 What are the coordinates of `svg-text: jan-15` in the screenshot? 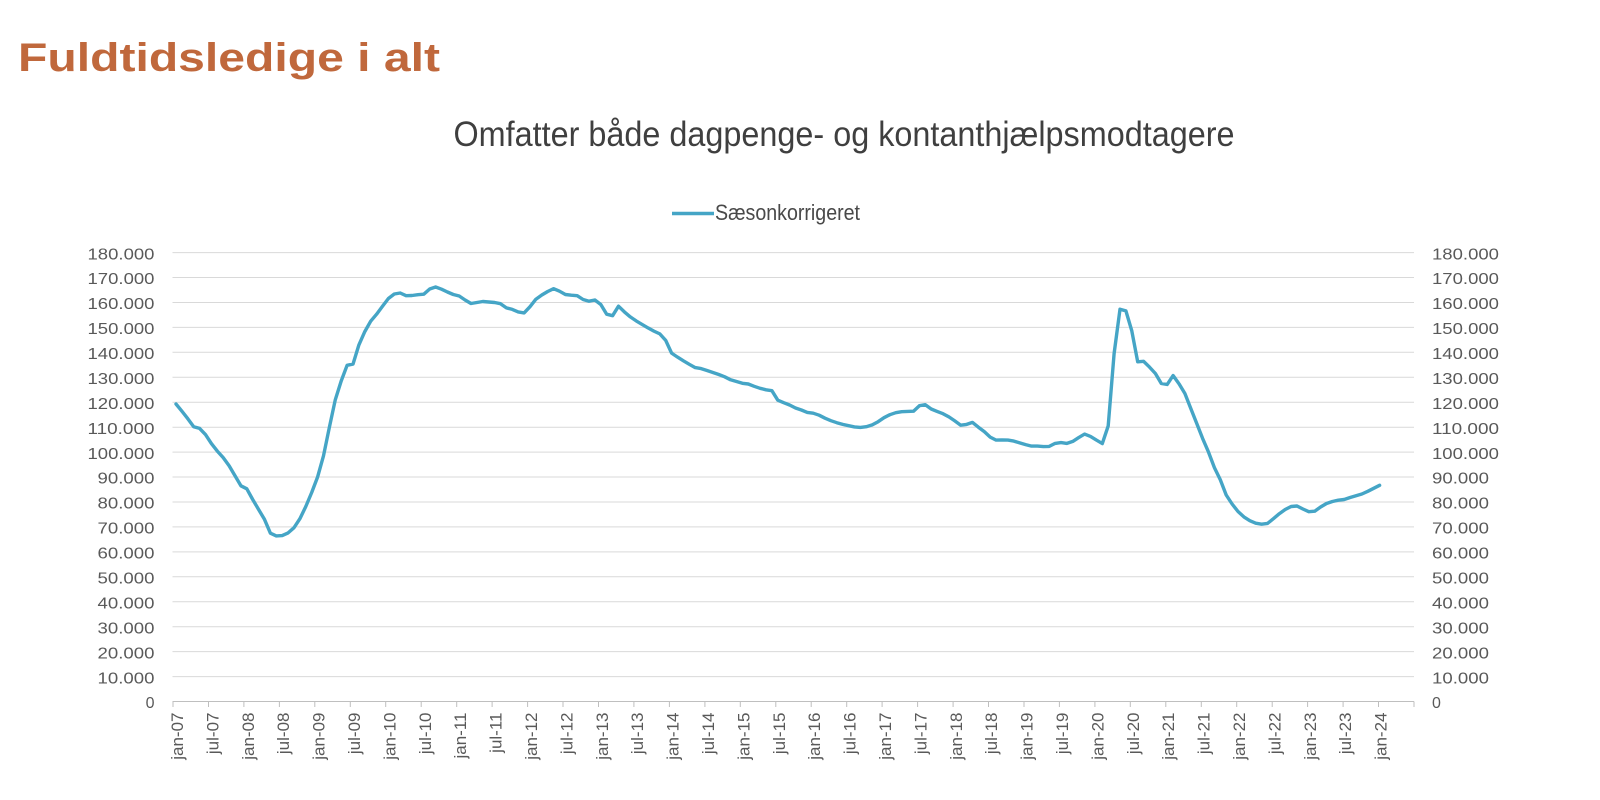 It's located at (743, 737).